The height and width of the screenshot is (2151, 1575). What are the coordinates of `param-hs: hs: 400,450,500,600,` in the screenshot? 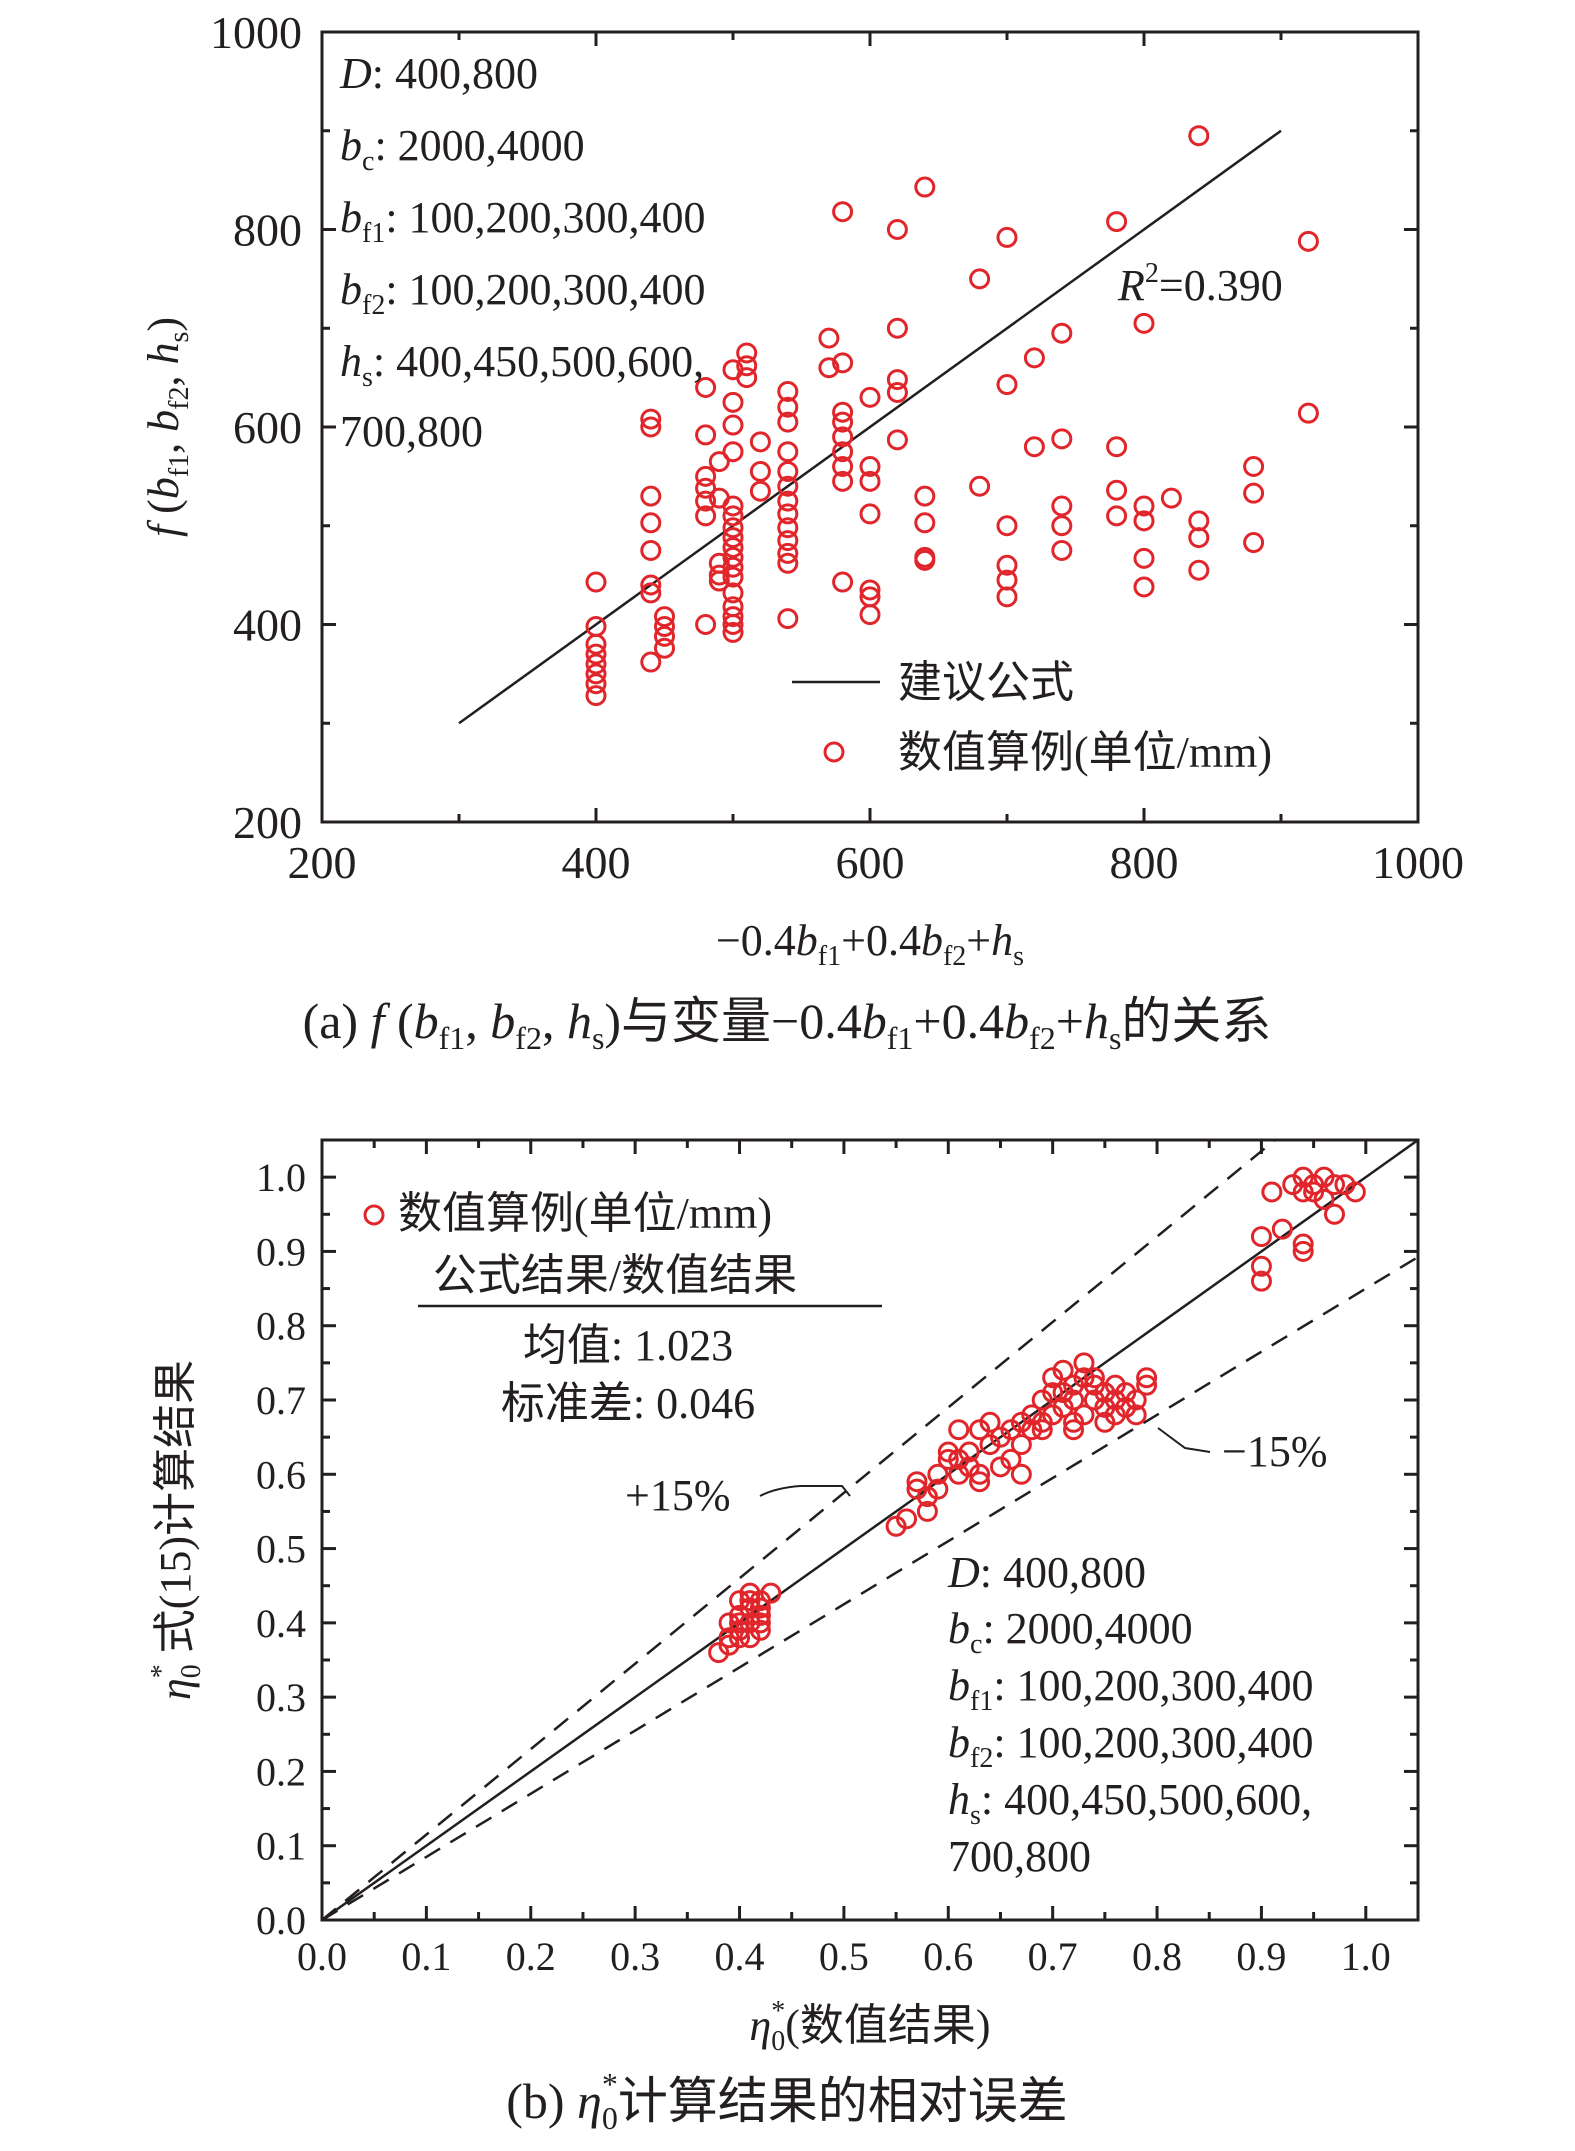 It's located at (522, 365).